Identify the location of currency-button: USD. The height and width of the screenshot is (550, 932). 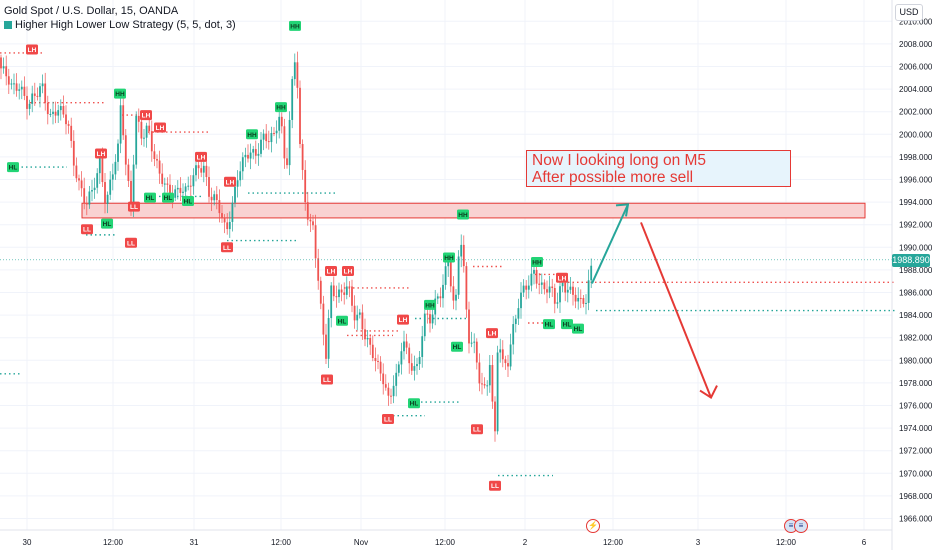
(909, 12).